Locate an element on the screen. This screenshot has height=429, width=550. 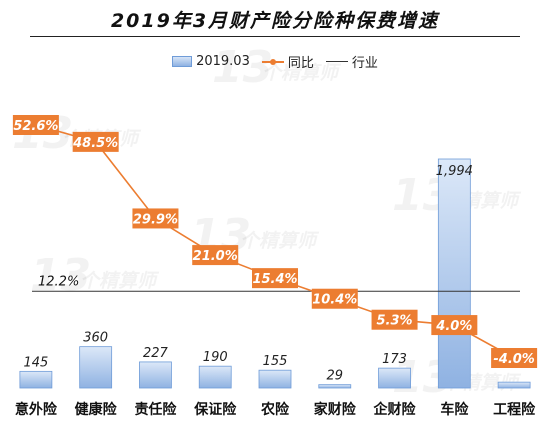
growth-data-label: 5.3% is located at coordinates (394, 319).